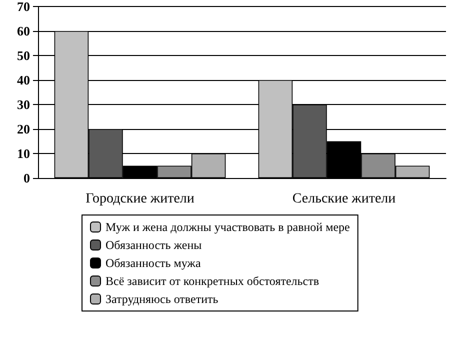 The height and width of the screenshot is (338, 450). What do you see at coordinates (23, 55) in the screenshot?
I see `y-tick-label: 50` at bounding box center [23, 55].